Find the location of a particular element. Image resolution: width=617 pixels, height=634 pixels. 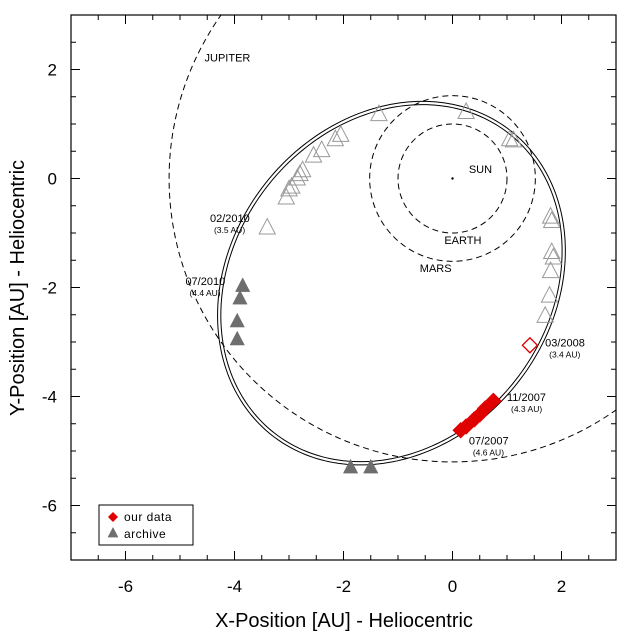

x-tick-label-1: -4 is located at coordinates (234, 586).